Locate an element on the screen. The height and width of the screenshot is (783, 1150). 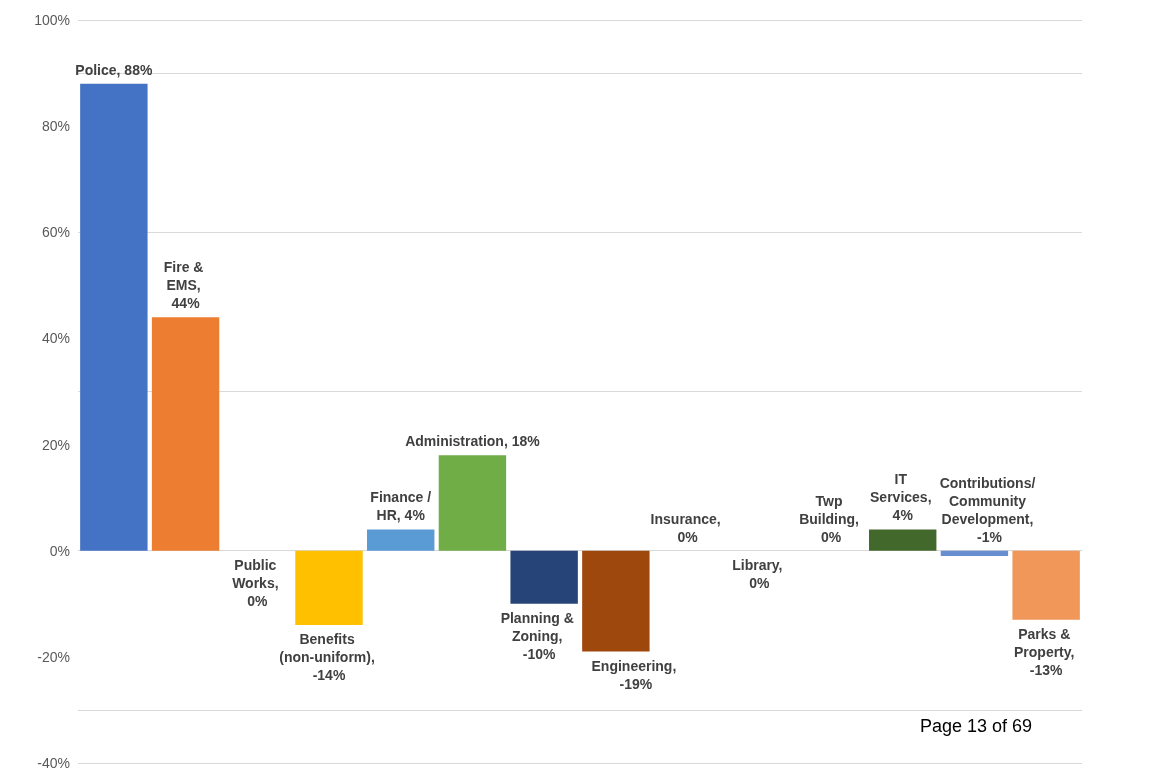
annotation: Page 13 of 69 is located at coordinates (976, 726).